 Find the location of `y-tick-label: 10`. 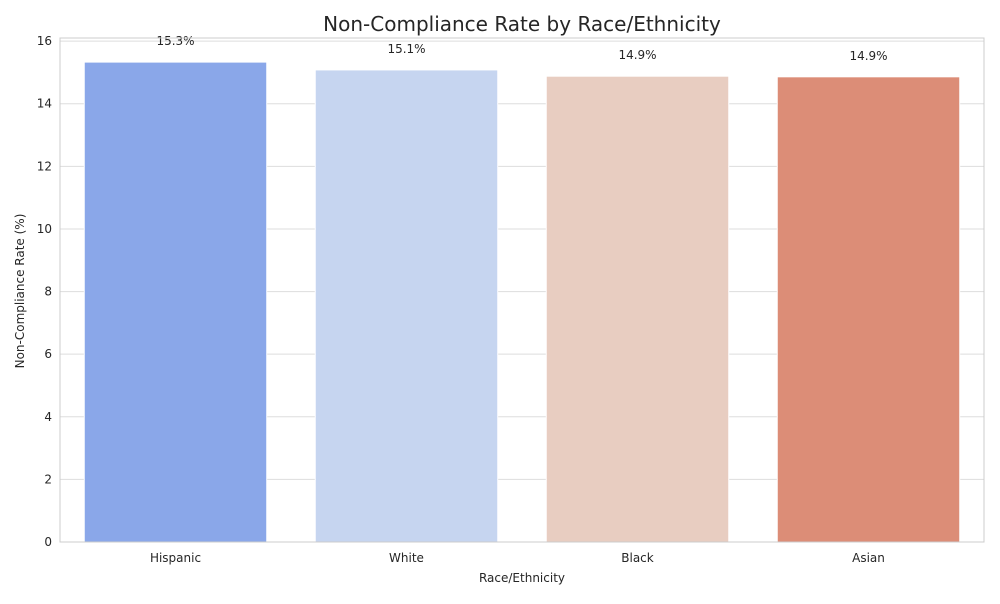

y-tick-label: 10 is located at coordinates (44, 229).